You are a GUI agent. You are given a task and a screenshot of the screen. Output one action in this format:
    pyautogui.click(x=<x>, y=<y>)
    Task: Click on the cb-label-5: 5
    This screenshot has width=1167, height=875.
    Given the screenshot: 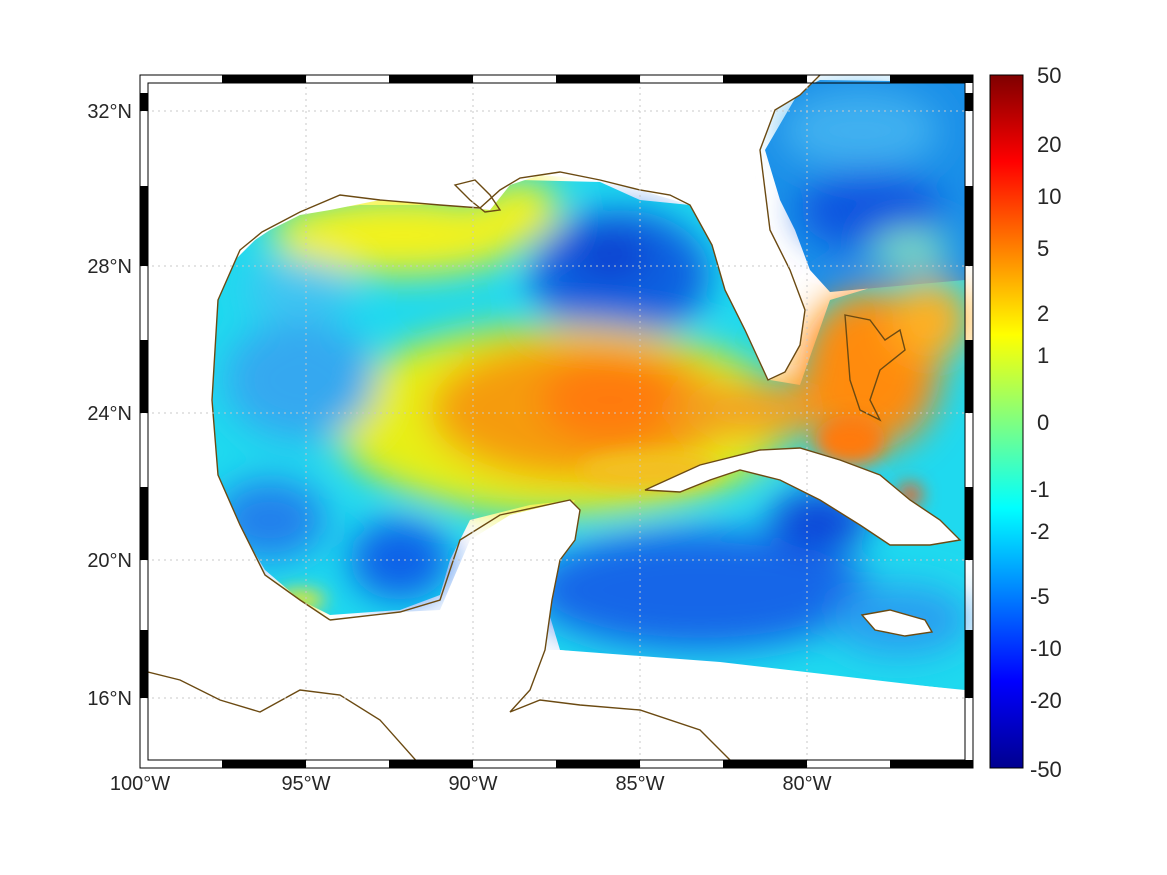 What is the action you would take?
    pyautogui.click(x=1043, y=248)
    